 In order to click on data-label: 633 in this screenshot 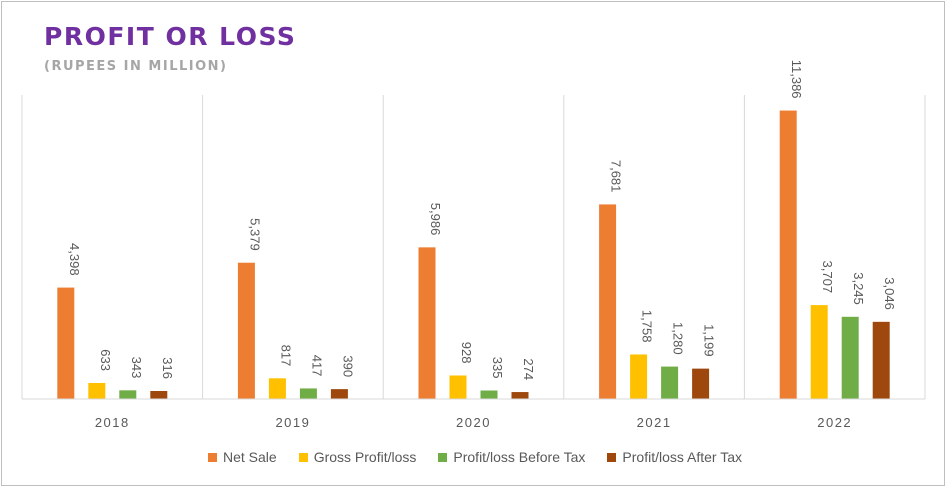, I will do `click(105, 360)`.